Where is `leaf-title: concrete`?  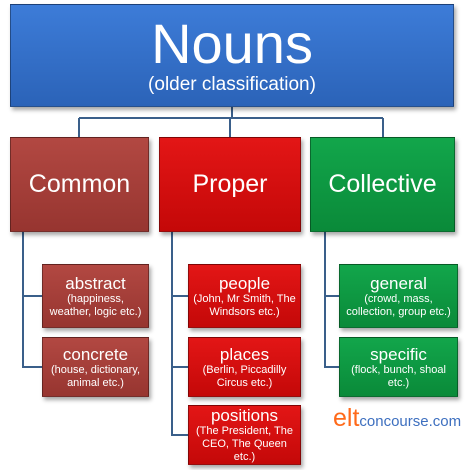
leaf-title: concrete is located at coordinates (95, 354).